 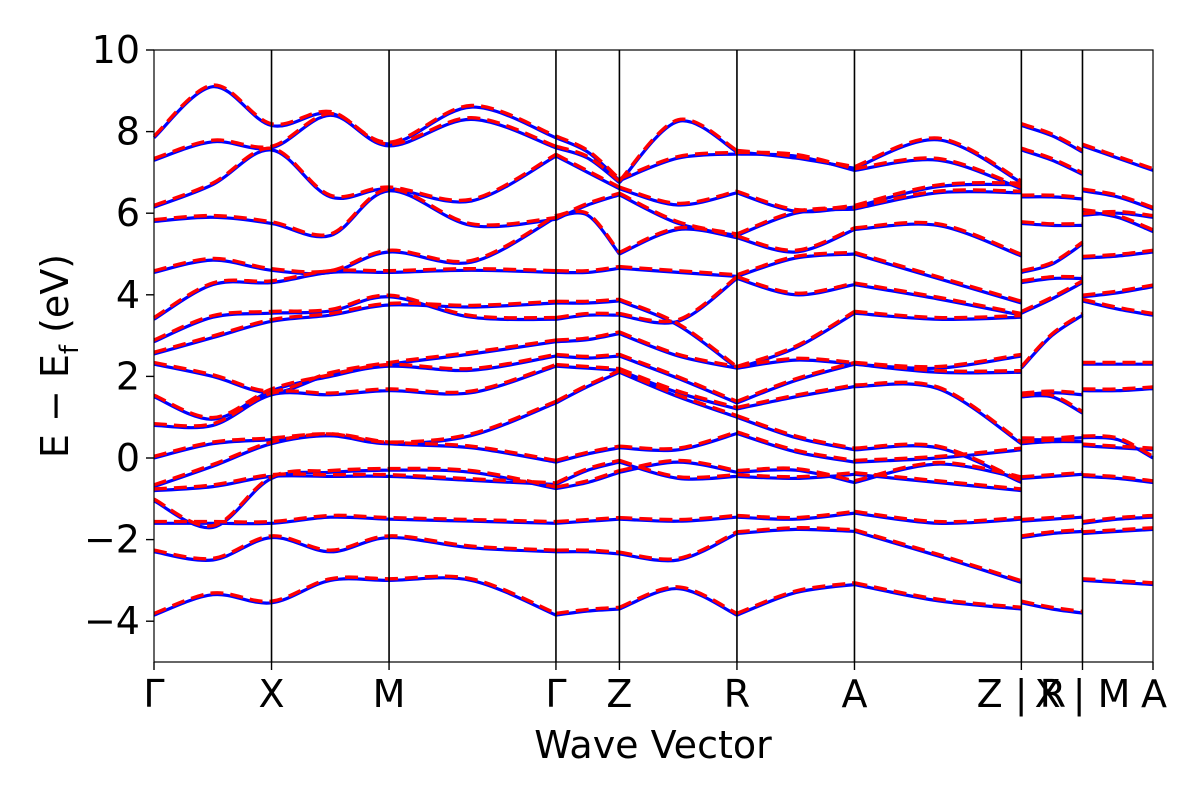 I want to click on x-tick-label: A, so click(x=854, y=694).